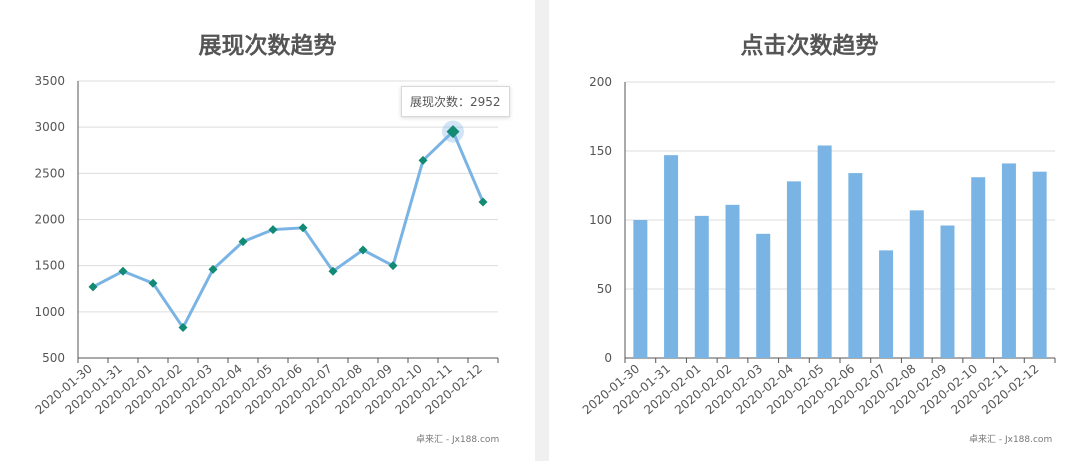 The image size is (1070, 461). Describe the element at coordinates (608, 358) in the screenshot. I see `y-tick-label: 0` at that location.